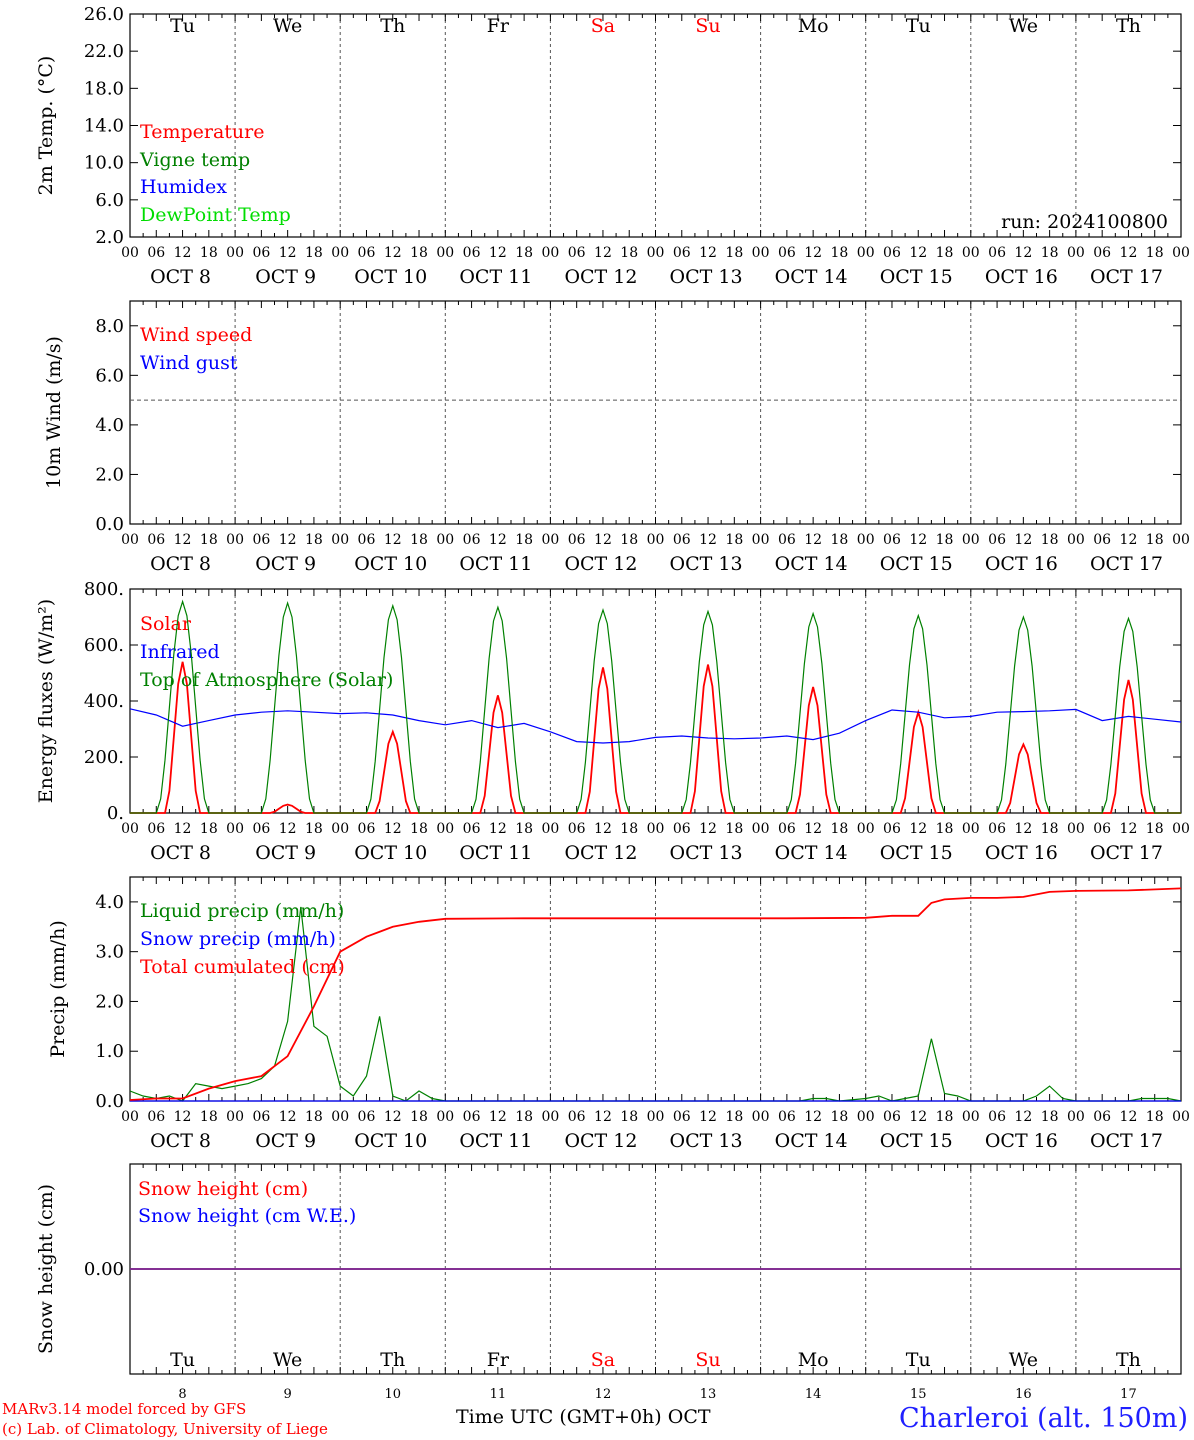 This screenshot has width=1194, height=1440. What do you see at coordinates (194, 160) in the screenshot?
I see `legend-entry: Vigne temp` at bounding box center [194, 160].